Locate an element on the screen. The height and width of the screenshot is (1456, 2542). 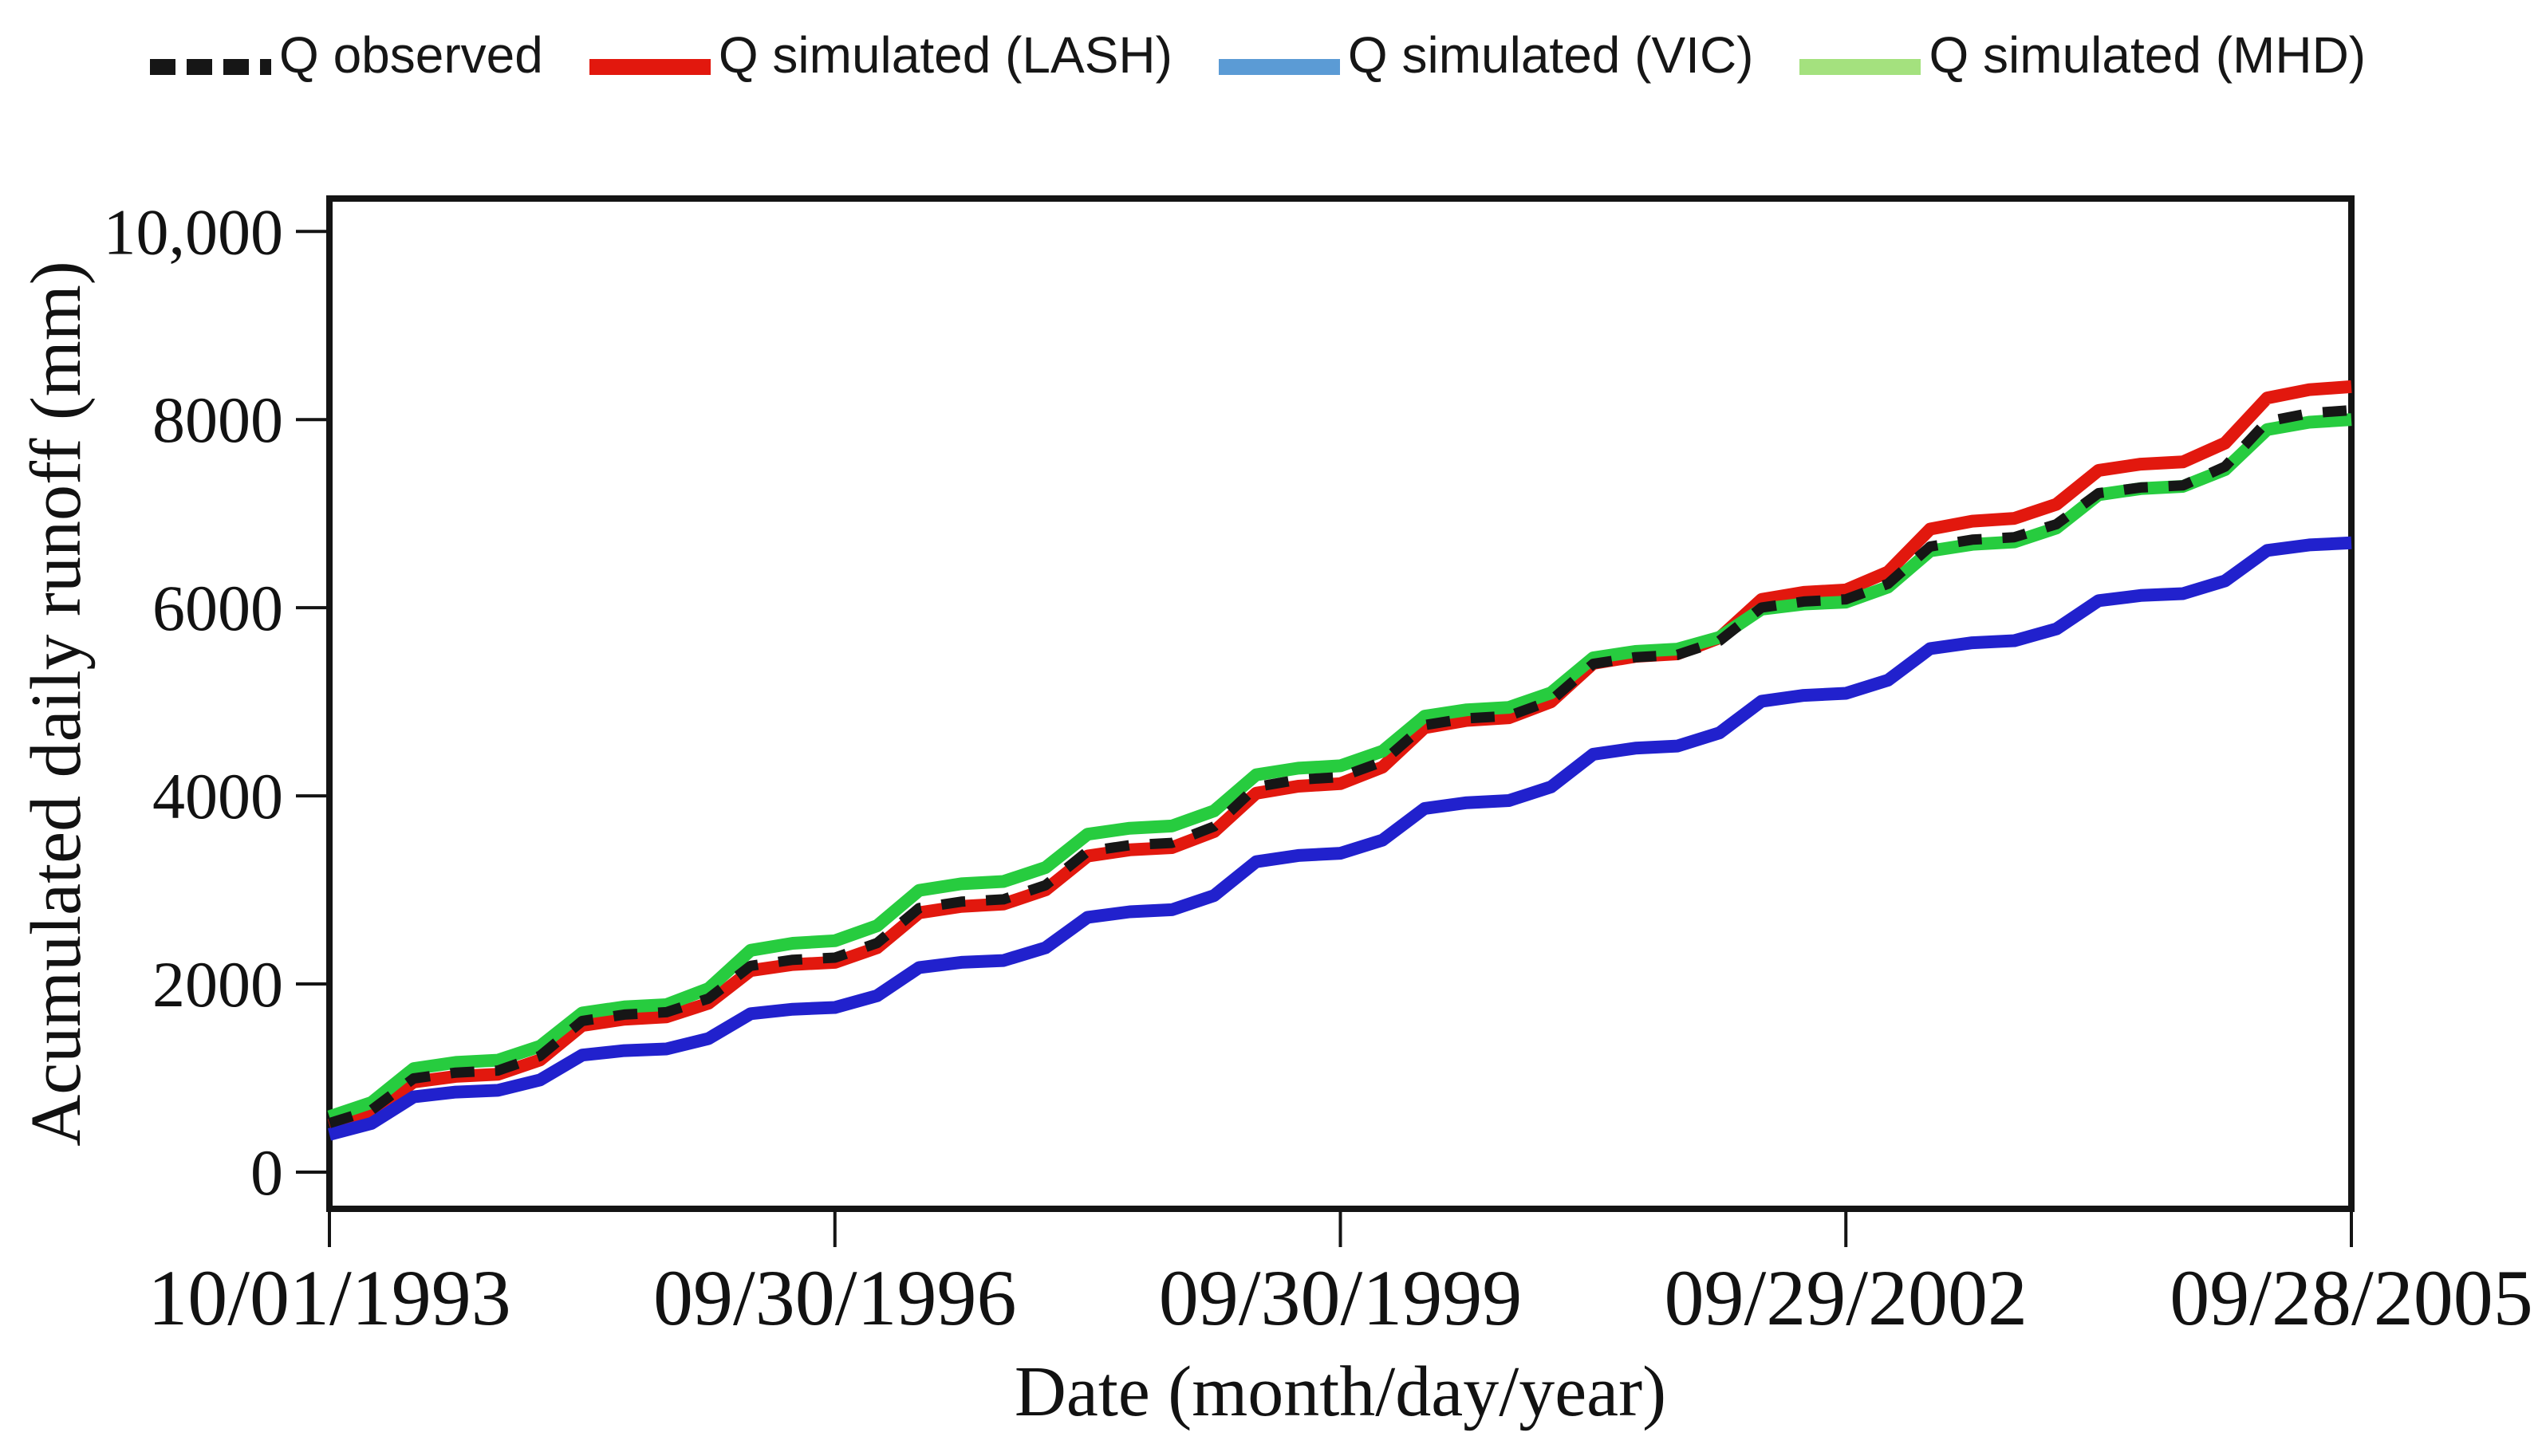
x-tick-label: 09/28/2005 is located at coordinates (2351, 1297).